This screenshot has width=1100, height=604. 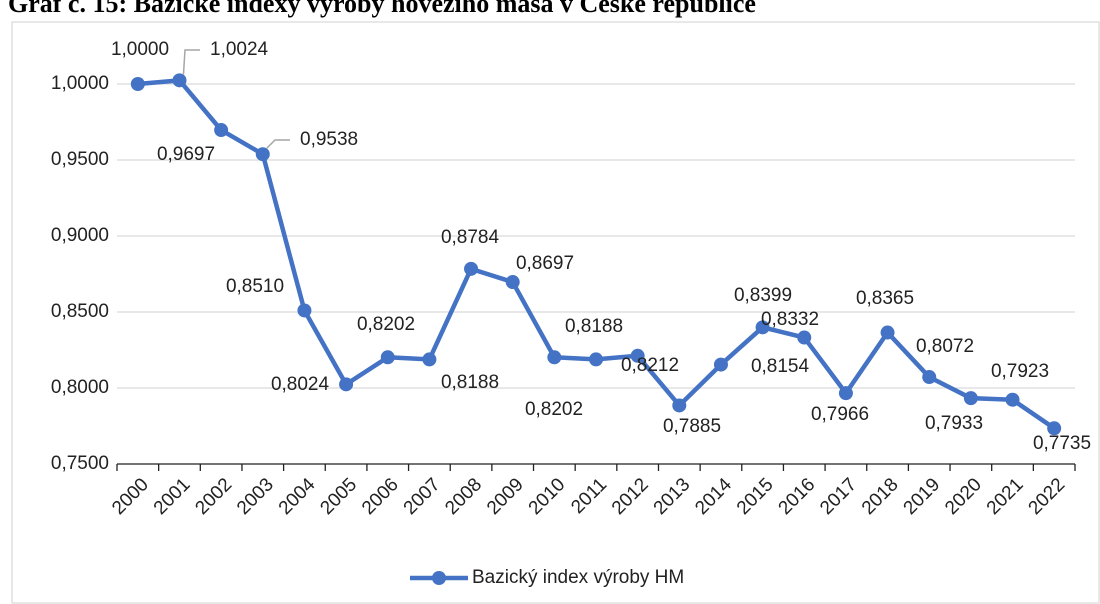 What do you see at coordinates (954, 423) in the screenshot?
I see `data-label: 0,7933` at bounding box center [954, 423].